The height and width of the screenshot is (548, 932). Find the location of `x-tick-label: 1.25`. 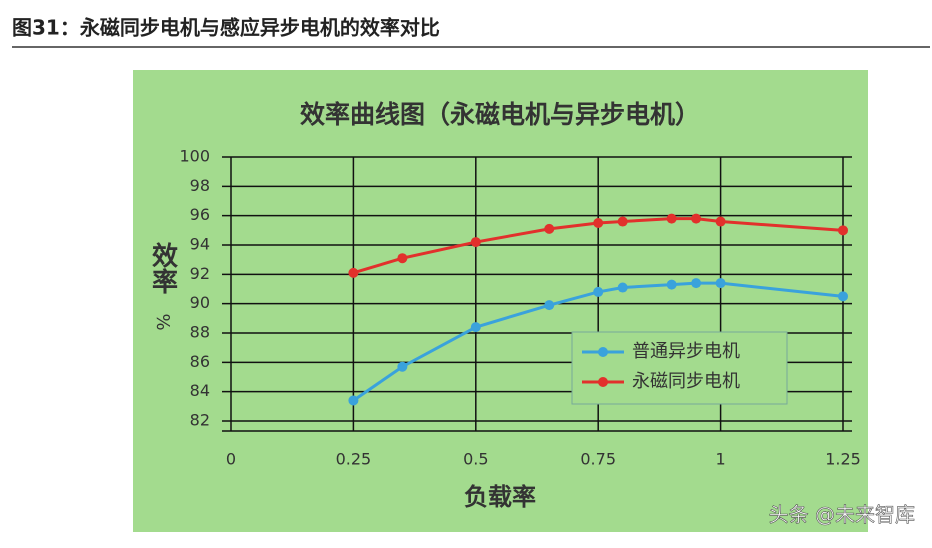

x-tick-label: 1.25 is located at coordinates (843, 459).